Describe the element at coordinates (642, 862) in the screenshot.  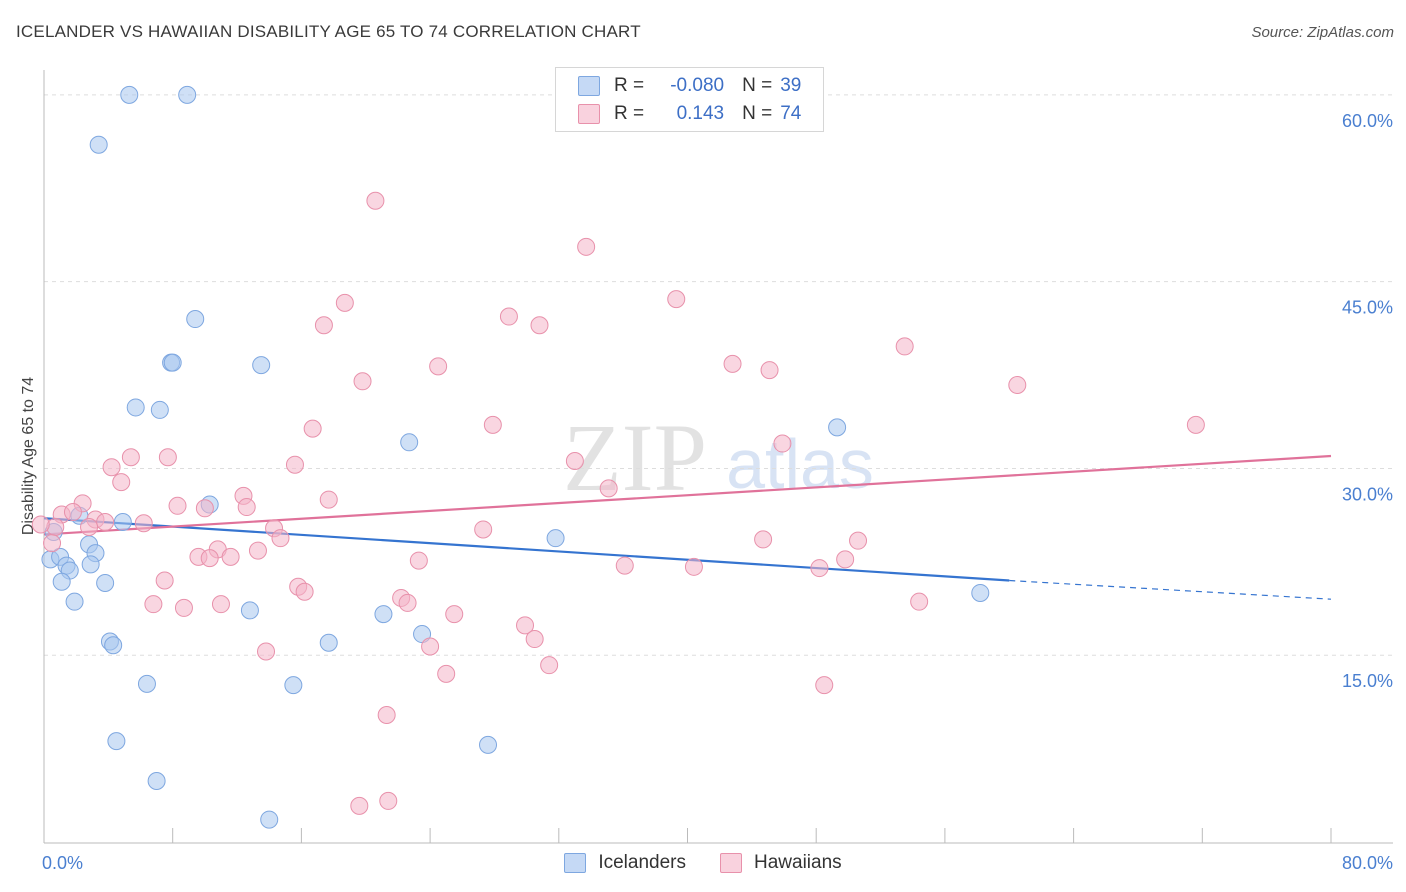
I see `legend-label-icelanders: Icelanders` at that location.